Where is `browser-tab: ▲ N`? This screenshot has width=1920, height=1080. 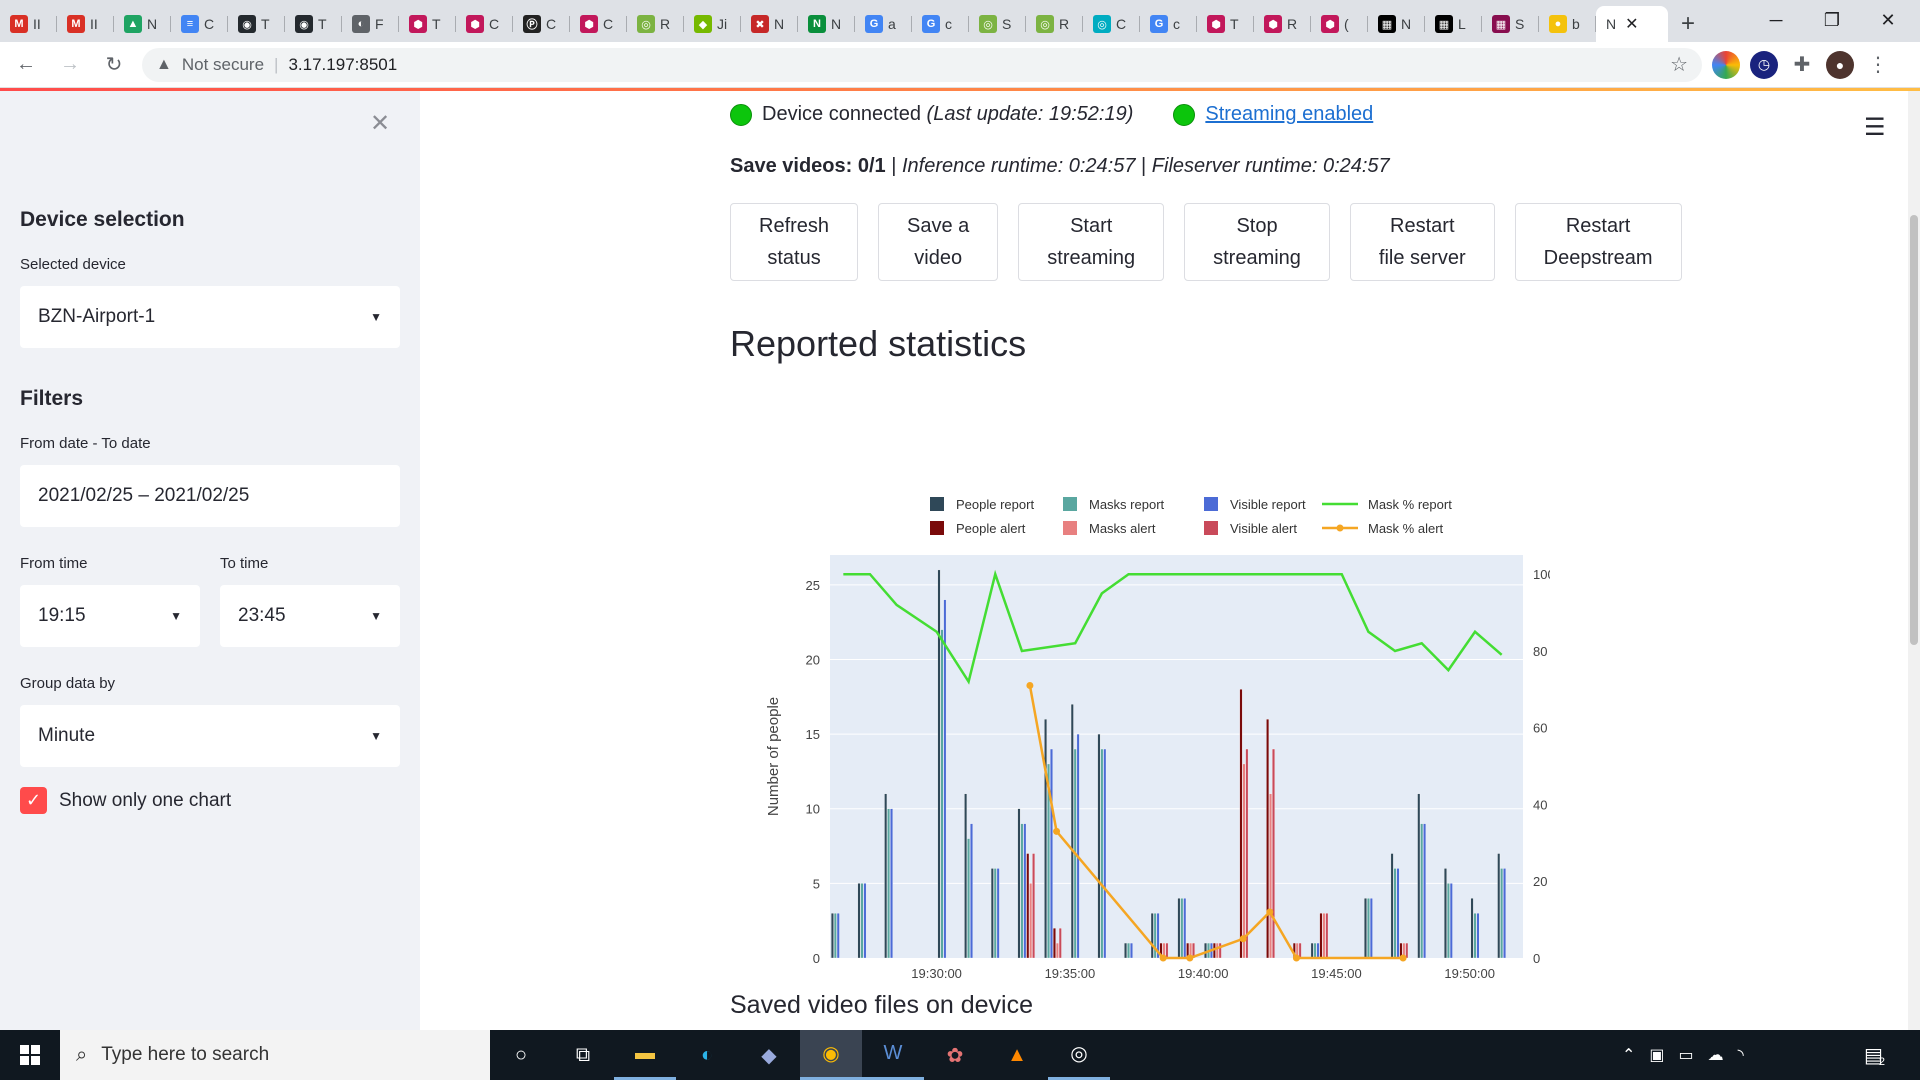 browser-tab: ▲ N is located at coordinates (142, 24).